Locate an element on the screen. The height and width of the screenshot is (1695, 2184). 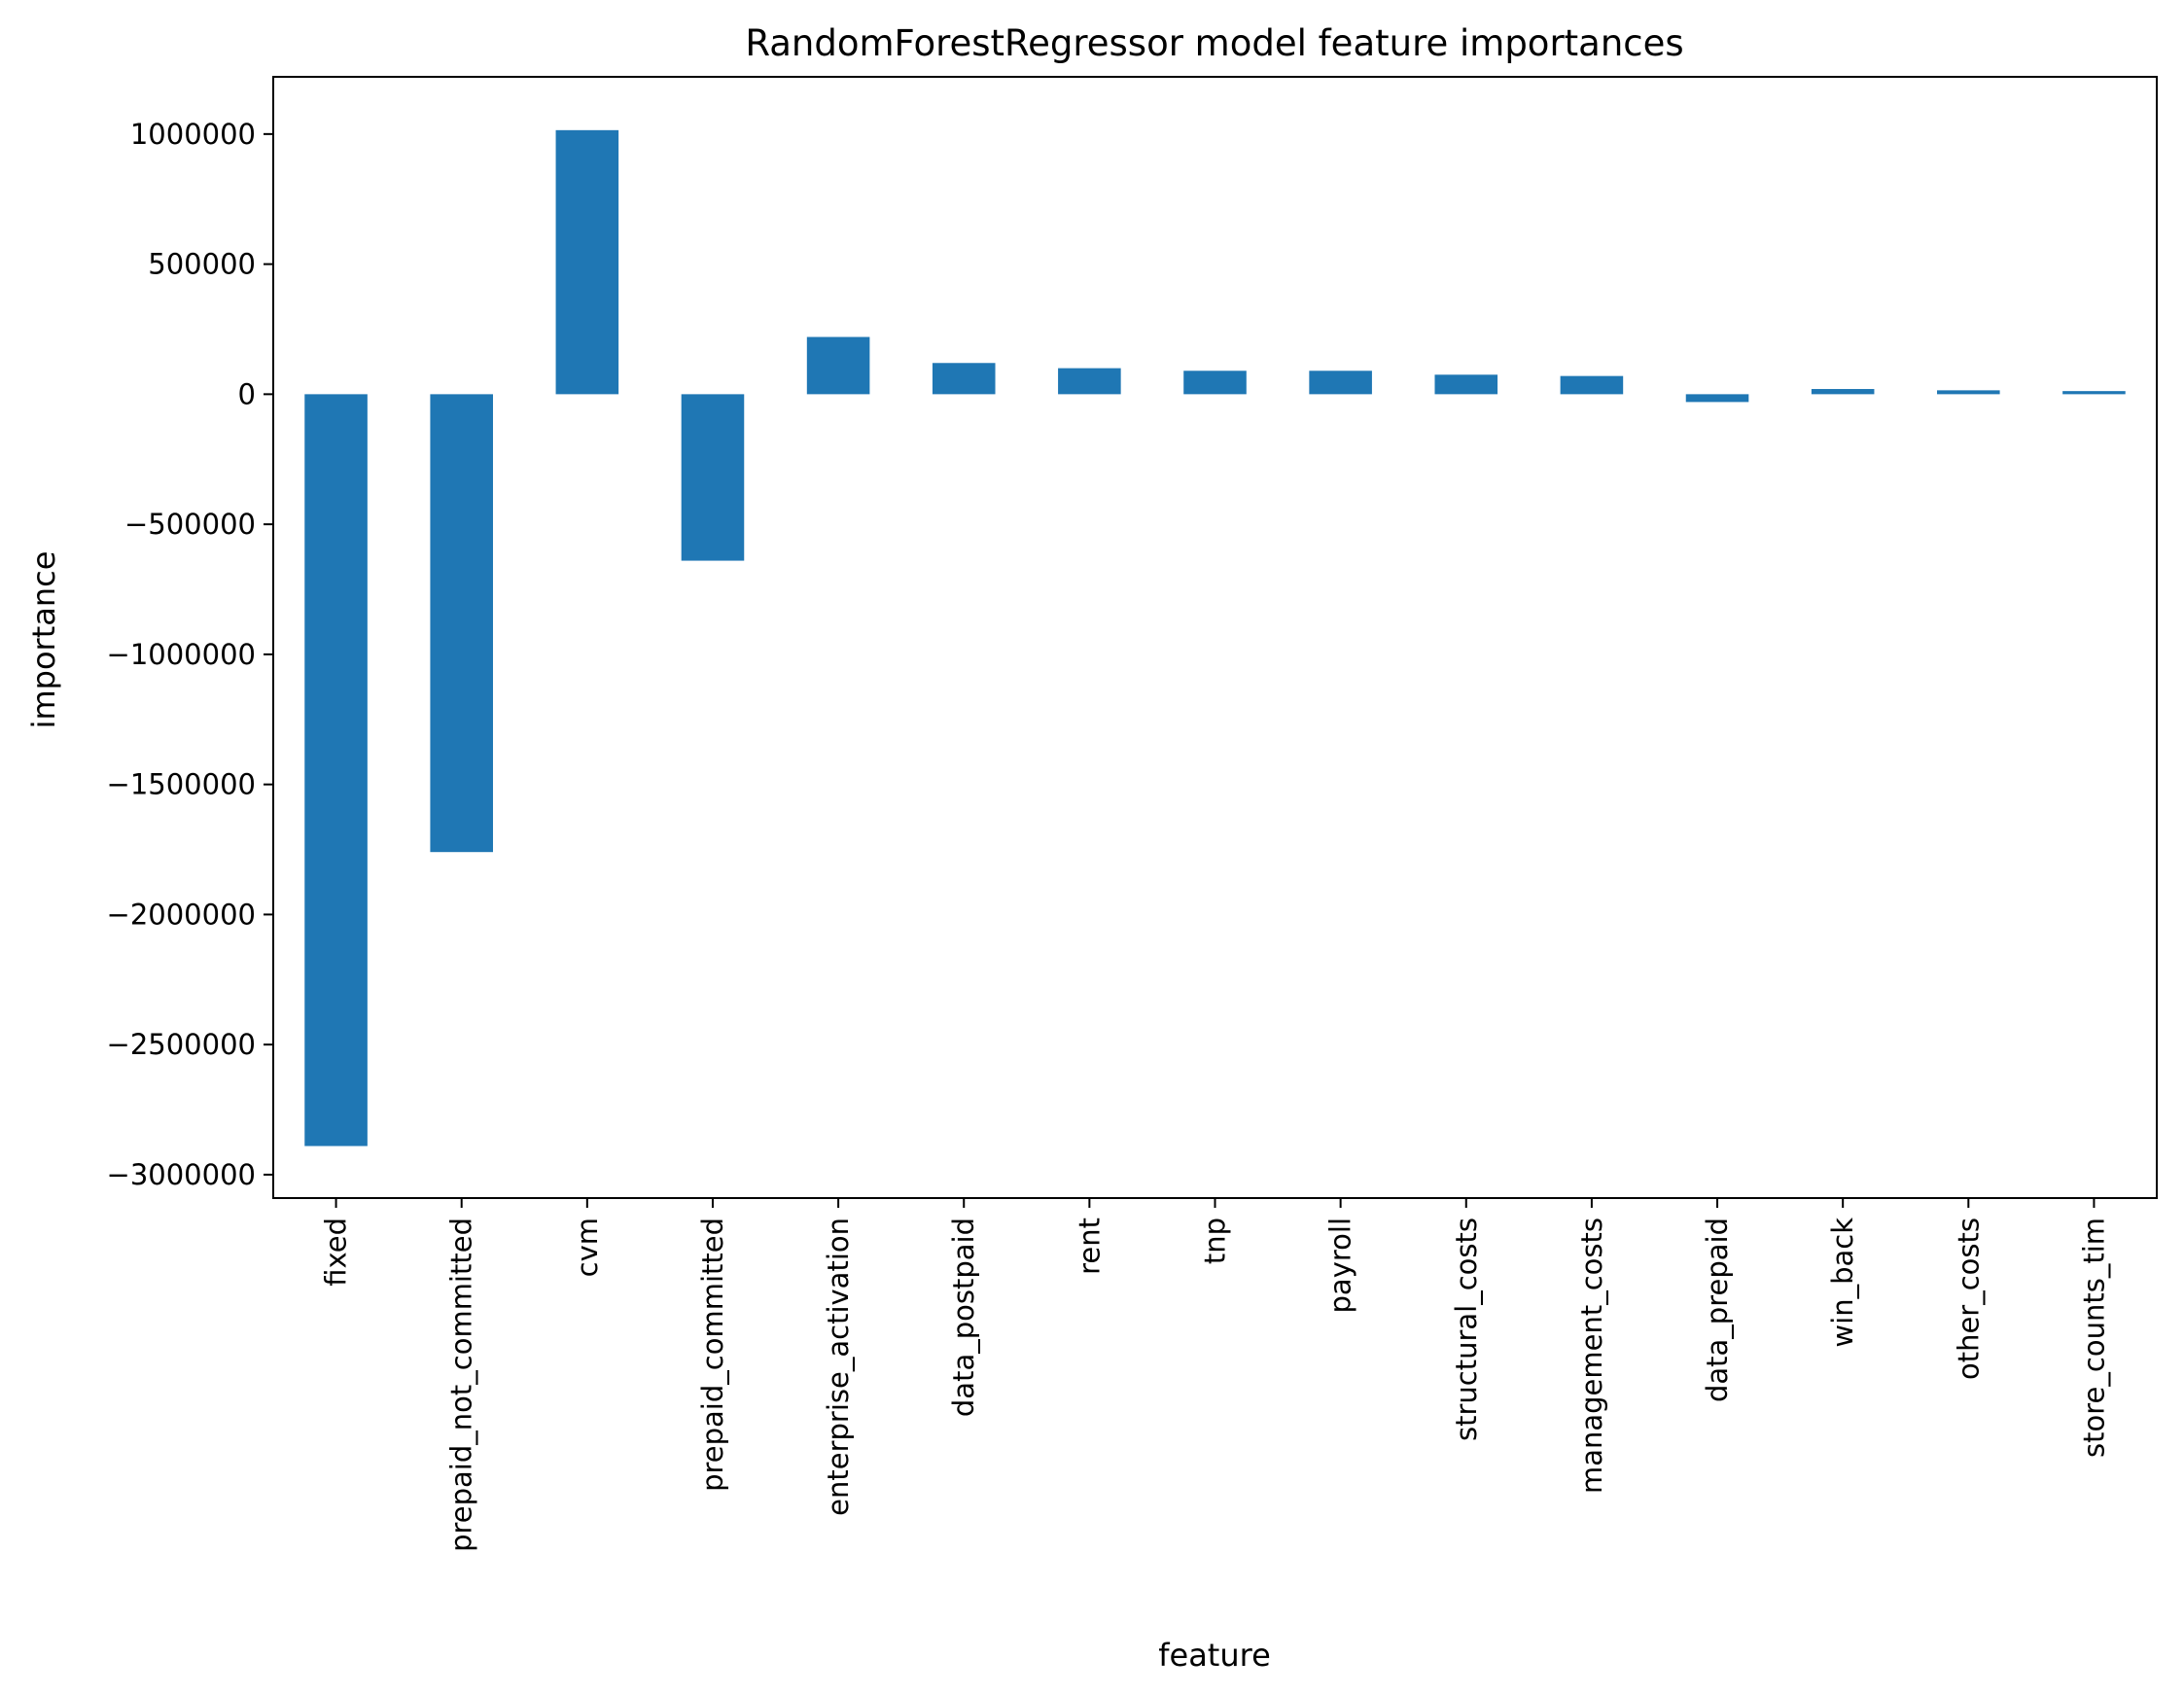
x-tick-label-data-postpaid: data_postpaid is located at coordinates (963, 1317).